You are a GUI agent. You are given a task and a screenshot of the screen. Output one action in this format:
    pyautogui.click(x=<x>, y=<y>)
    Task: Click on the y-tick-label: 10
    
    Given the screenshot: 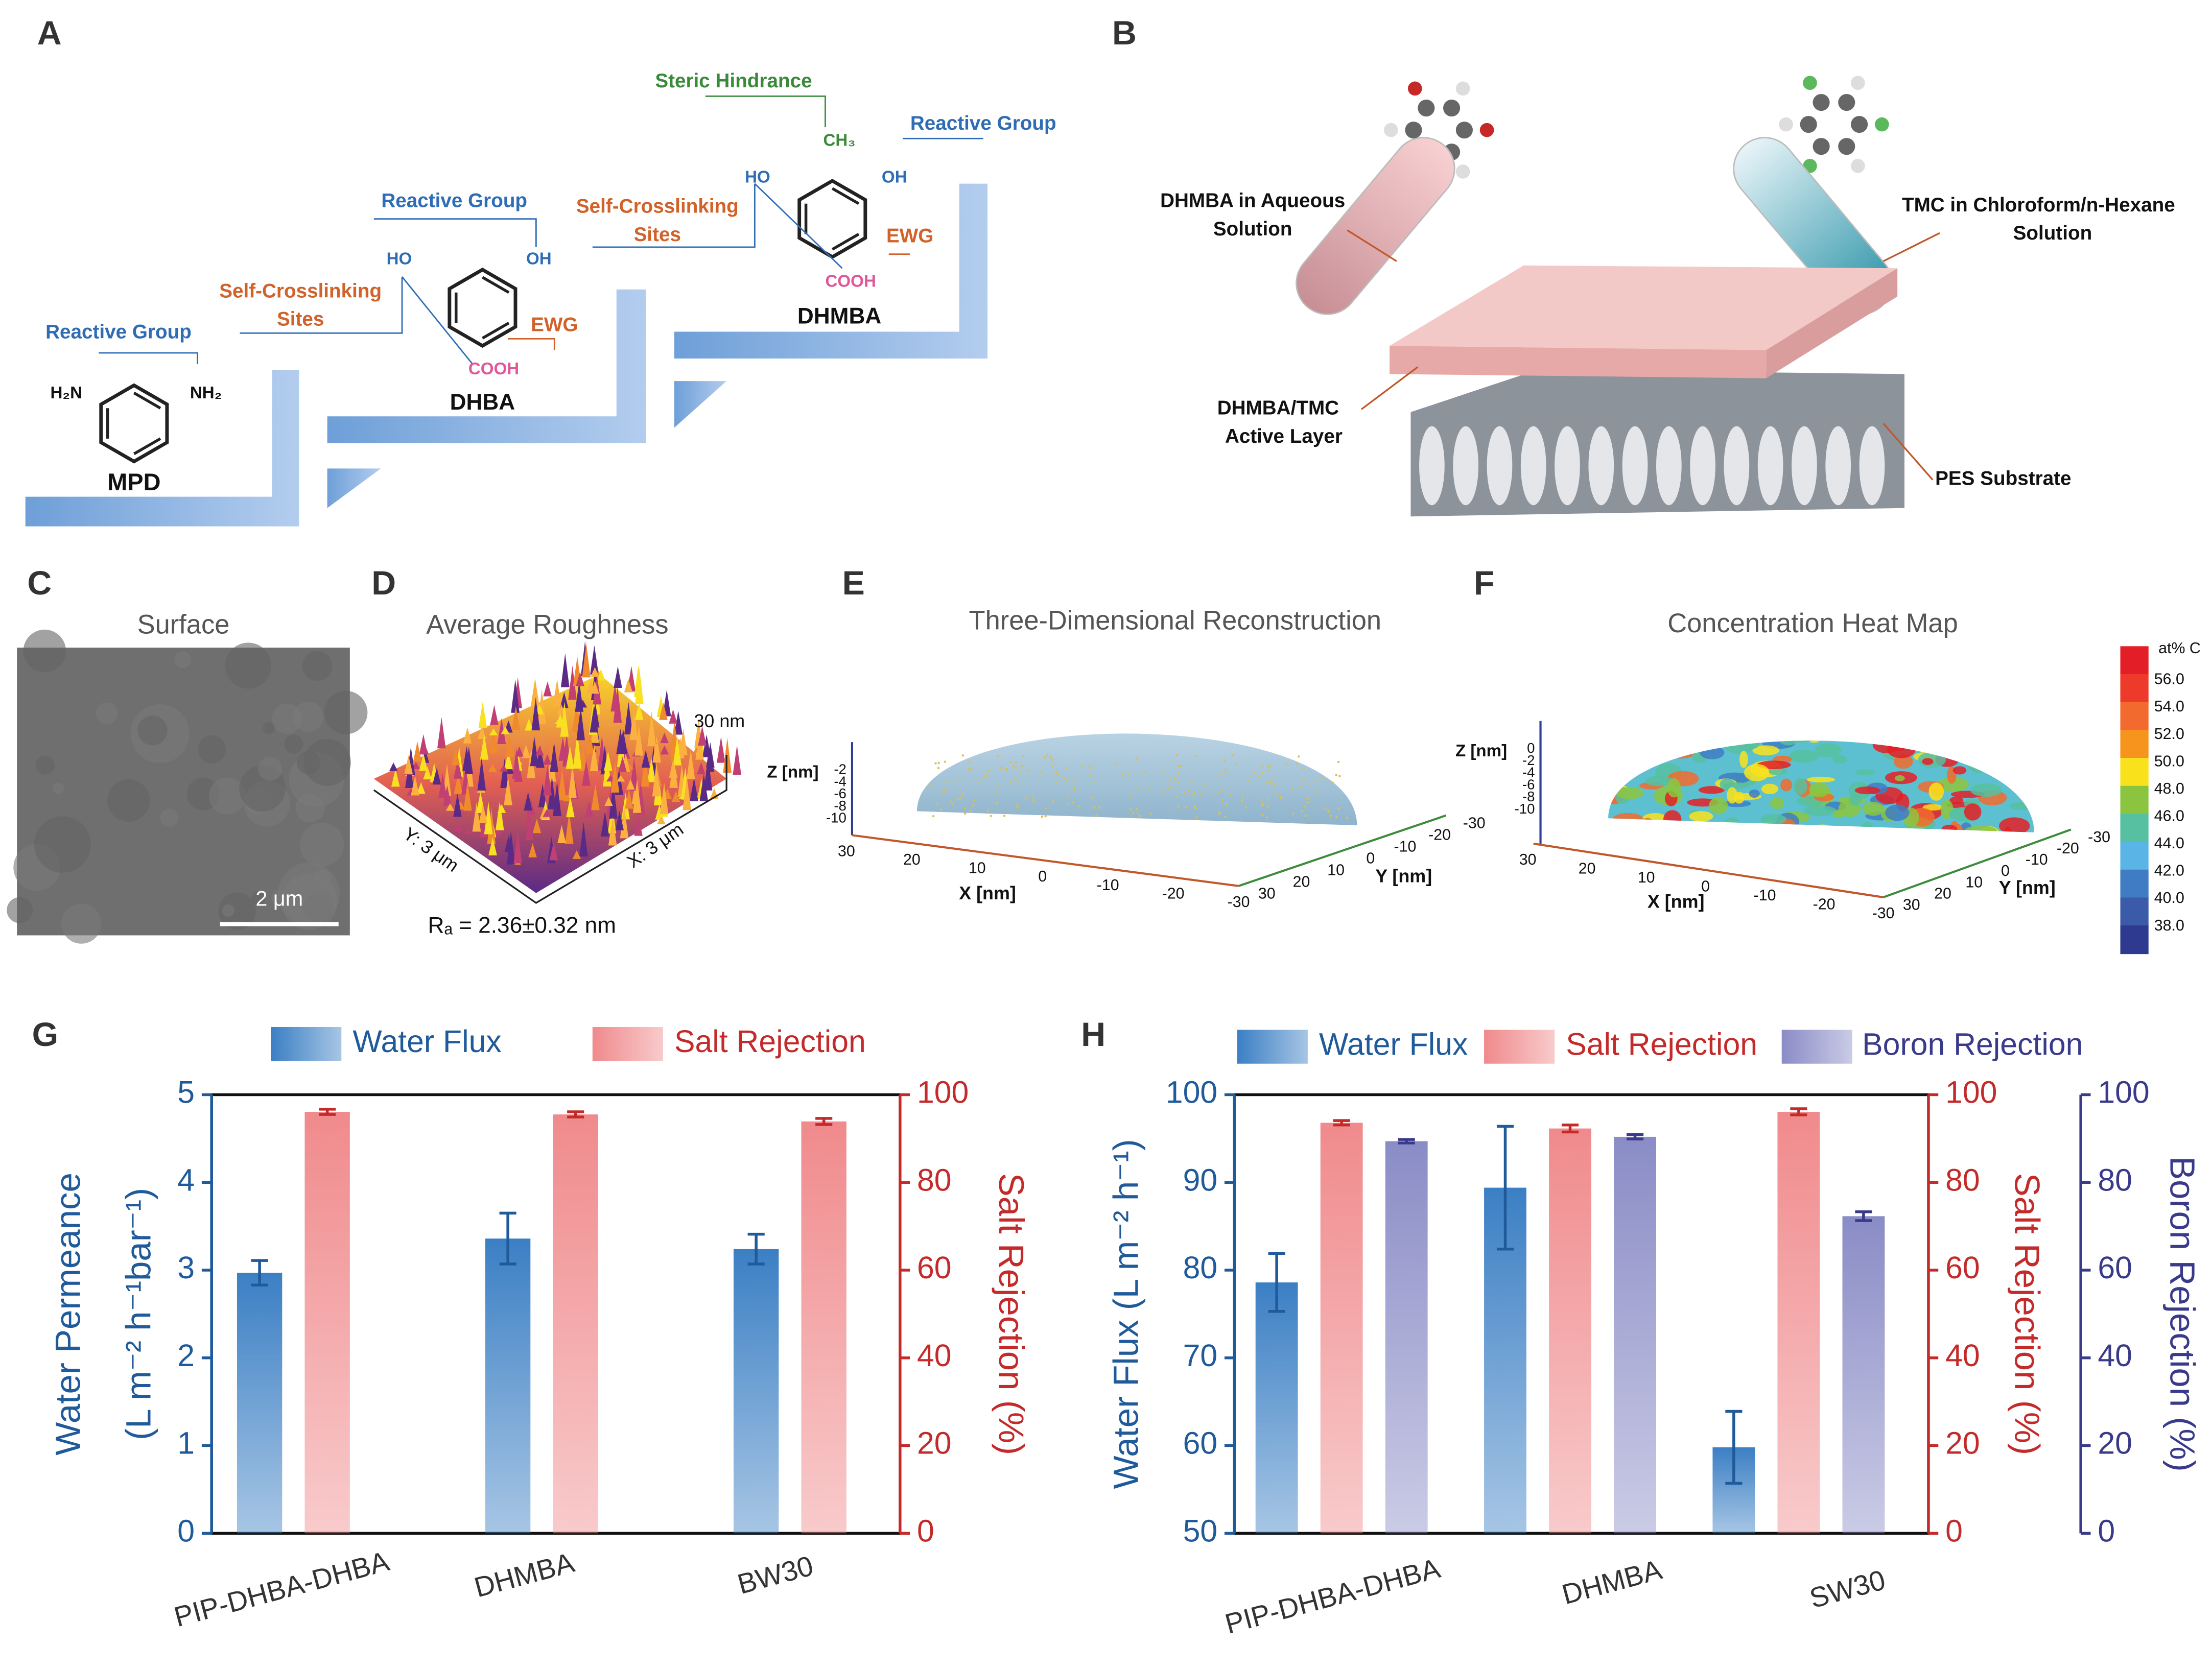 What is the action you would take?
    pyautogui.click(x=1336, y=870)
    